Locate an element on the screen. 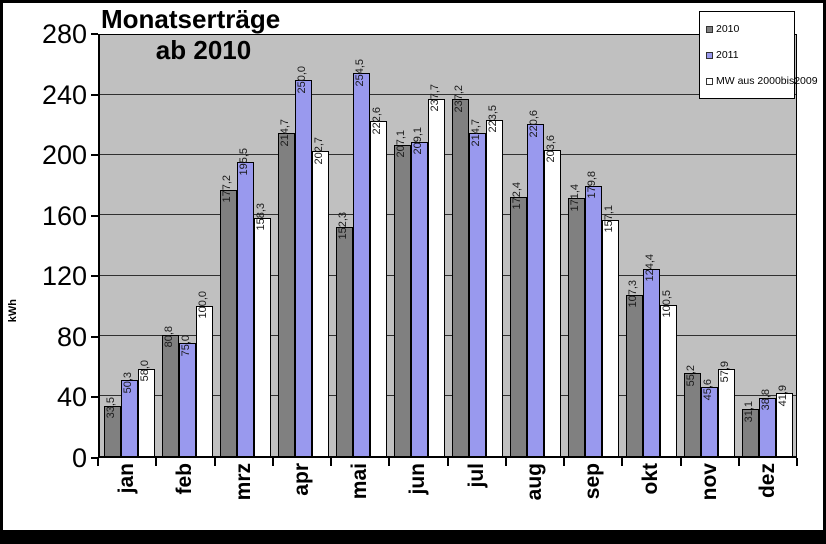 Image resolution: width=826 pixels, height=544 pixels. y-tick-label-0: 0 is located at coordinates (79, 458).